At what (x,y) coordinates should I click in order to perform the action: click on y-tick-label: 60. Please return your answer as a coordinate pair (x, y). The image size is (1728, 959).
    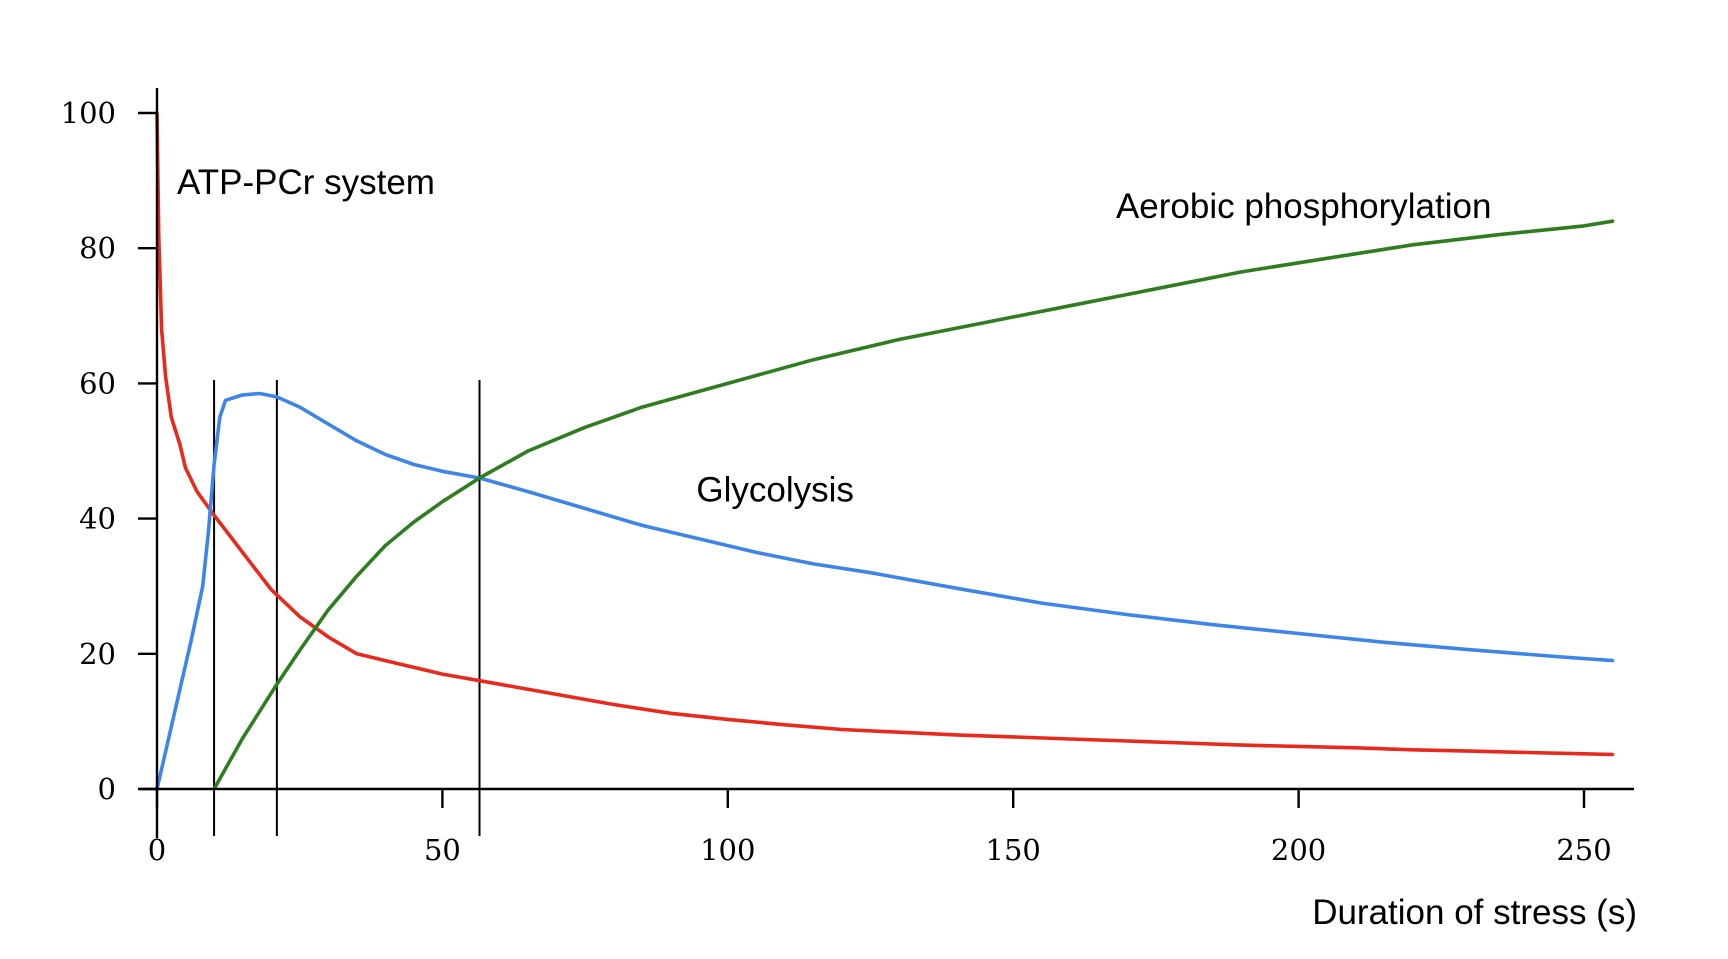
    Looking at the image, I should click on (97, 383).